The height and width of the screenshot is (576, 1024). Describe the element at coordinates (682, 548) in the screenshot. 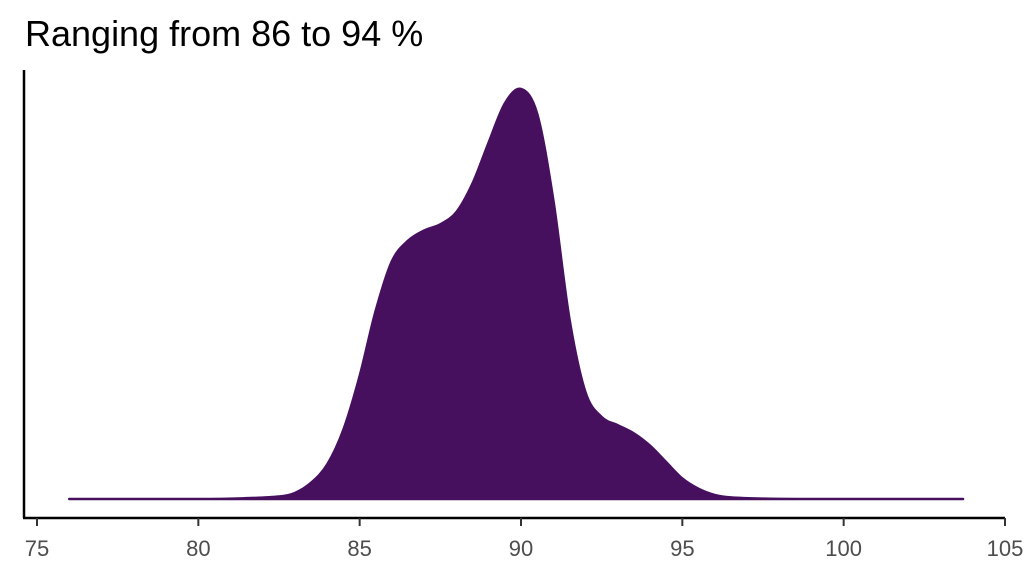

I see `x-tick-label: 95` at that location.